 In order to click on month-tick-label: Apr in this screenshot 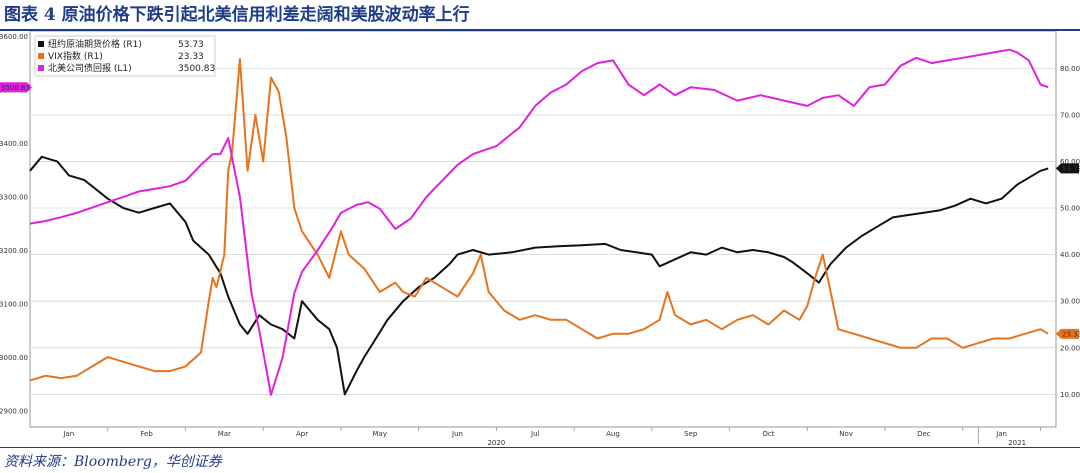, I will do `click(302, 434)`.